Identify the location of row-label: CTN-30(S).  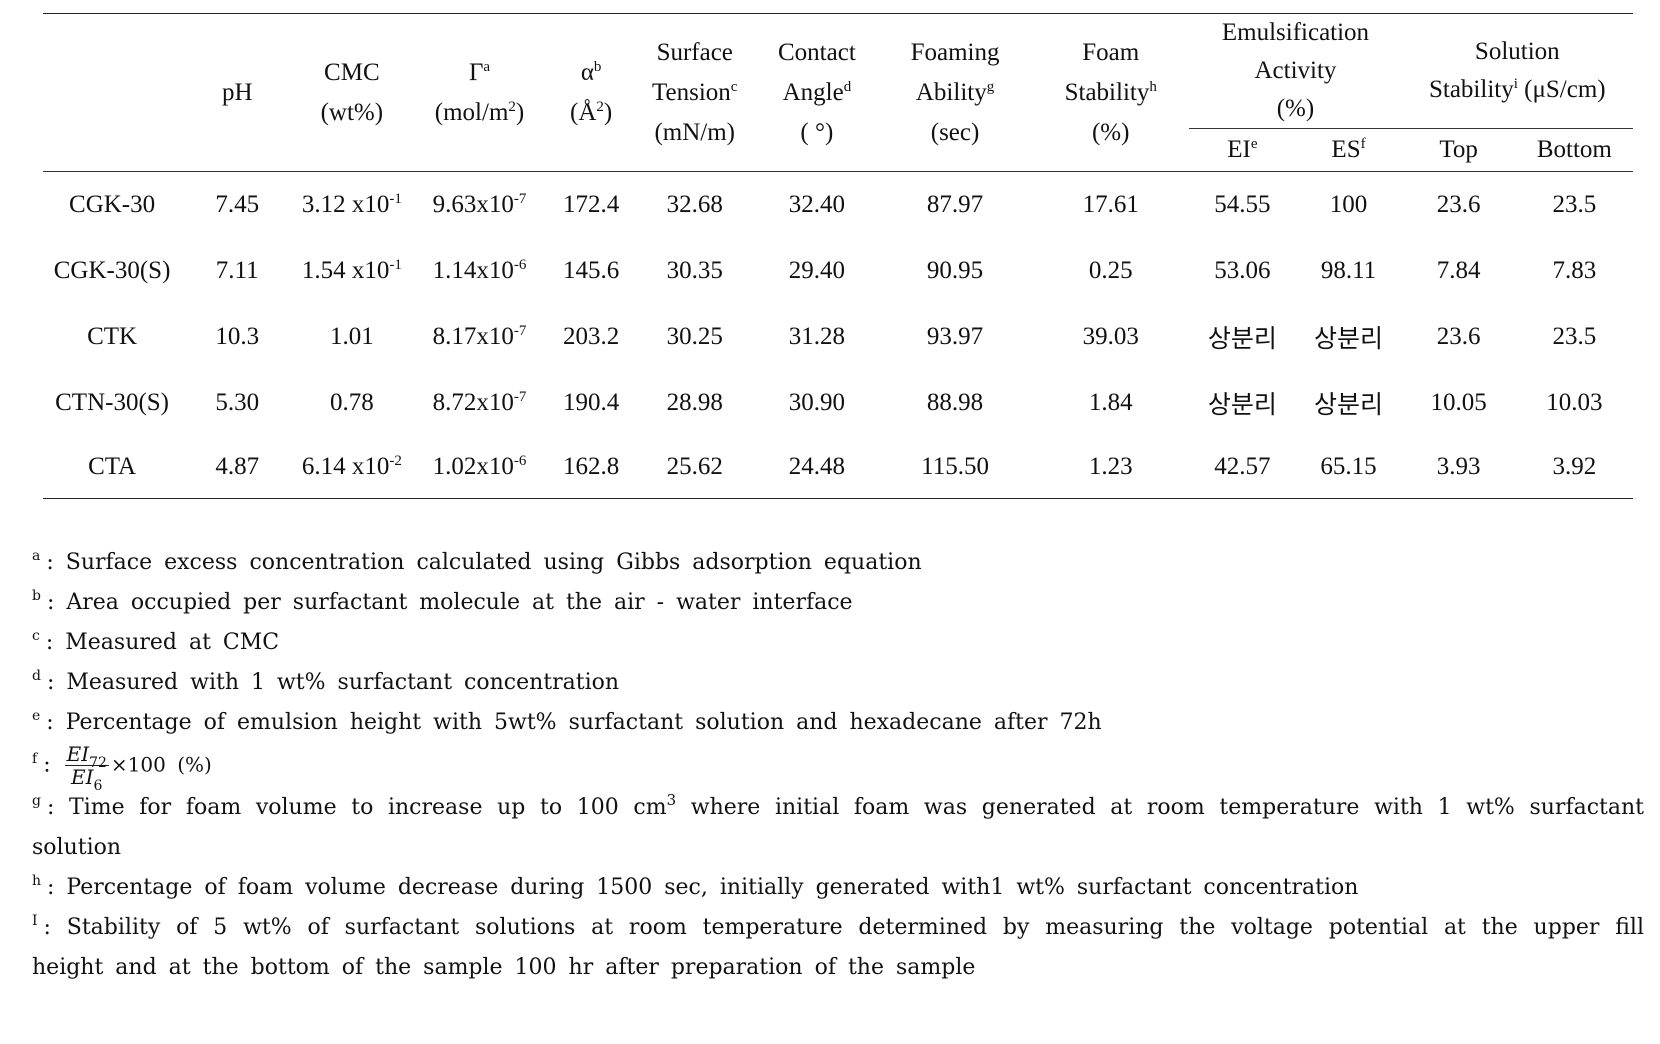
(112, 402).